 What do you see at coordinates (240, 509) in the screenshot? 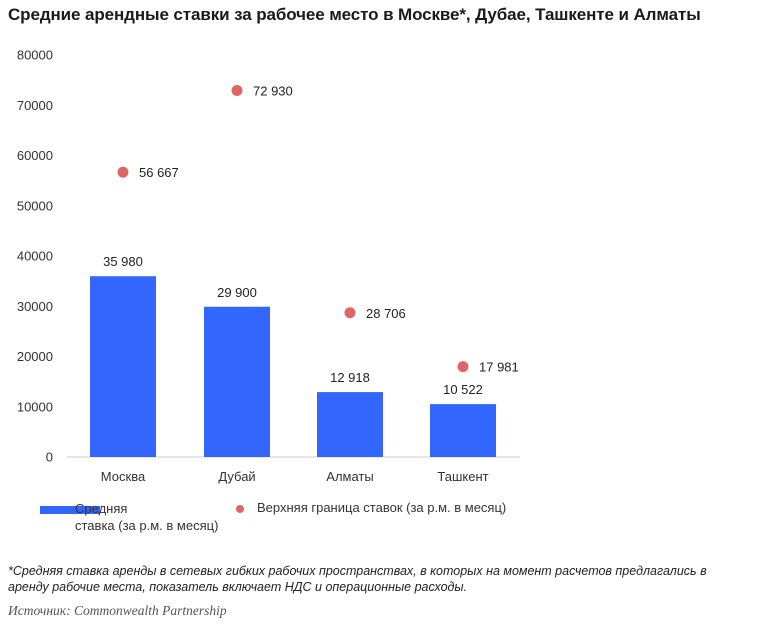
I see `legend-dot-swatch` at bounding box center [240, 509].